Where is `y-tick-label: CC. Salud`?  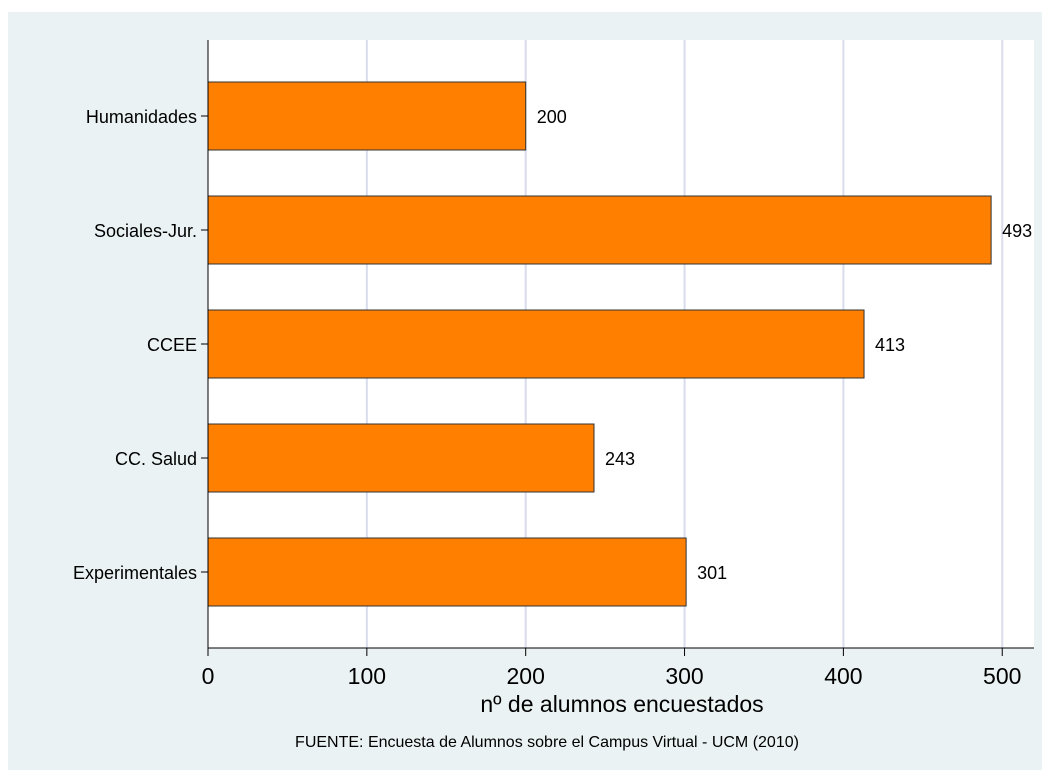 y-tick-label: CC. Salud is located at coordinates (156, 459).